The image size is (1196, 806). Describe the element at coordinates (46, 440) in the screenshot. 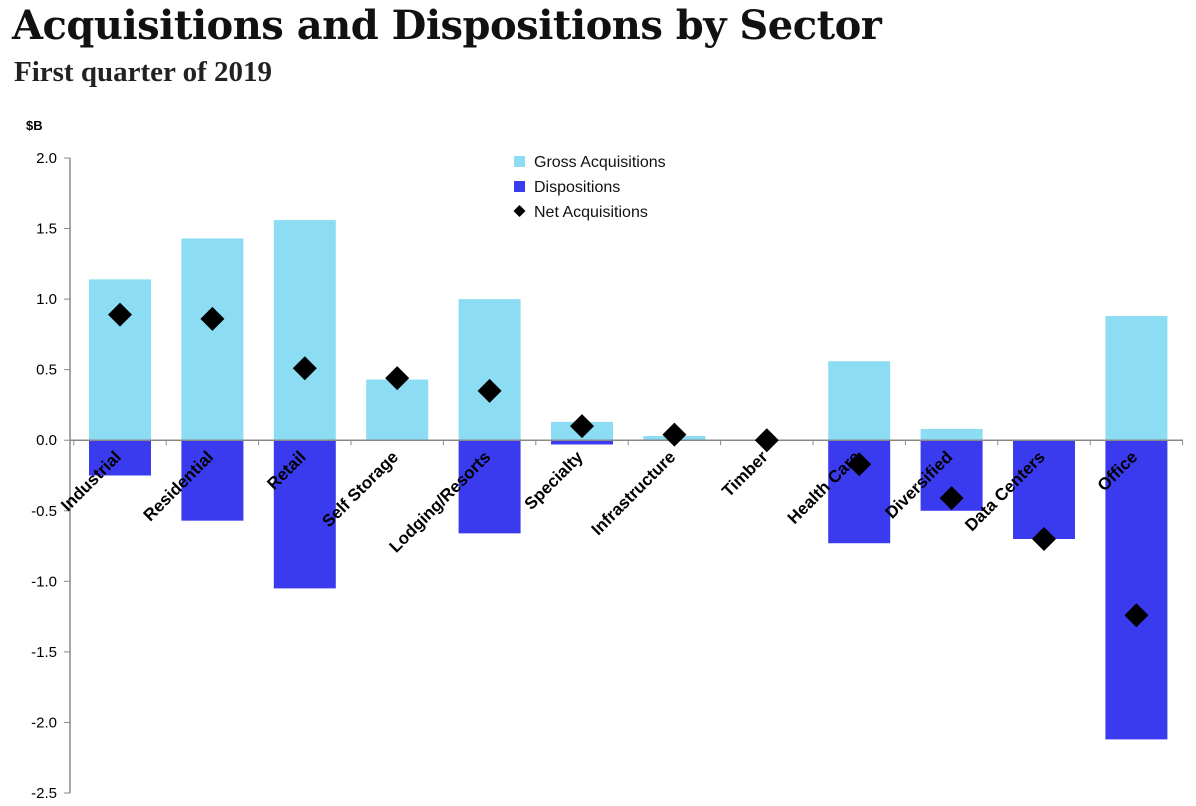

I see `y-tick-label: 0.0` at that location.